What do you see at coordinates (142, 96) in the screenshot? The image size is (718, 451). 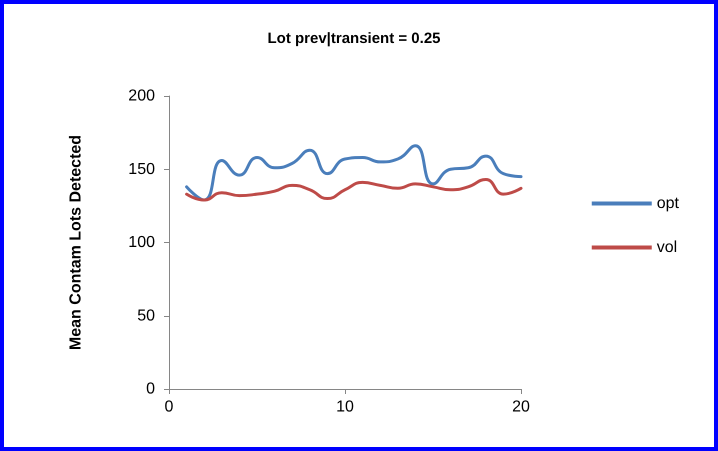 I see `y-tick-label: 200` at bounding box center [142, 96].